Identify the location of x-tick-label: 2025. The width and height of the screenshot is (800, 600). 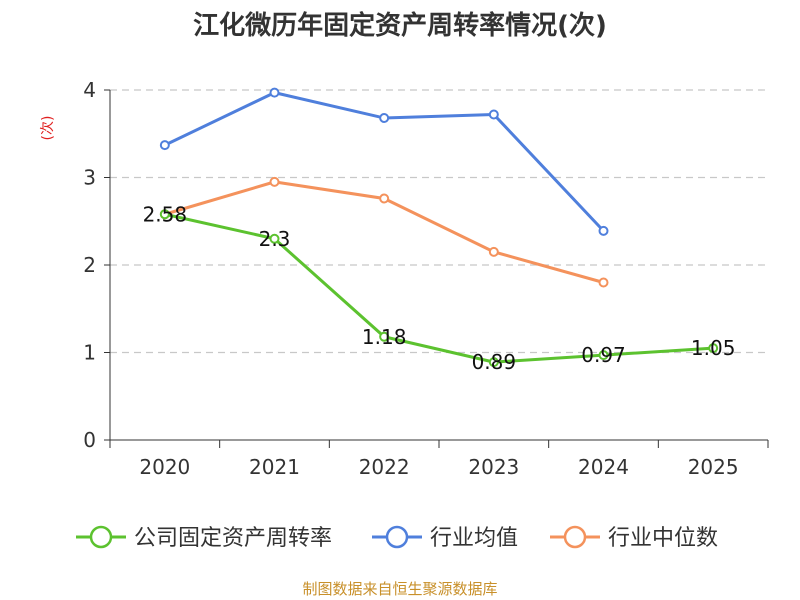
(713, 467).